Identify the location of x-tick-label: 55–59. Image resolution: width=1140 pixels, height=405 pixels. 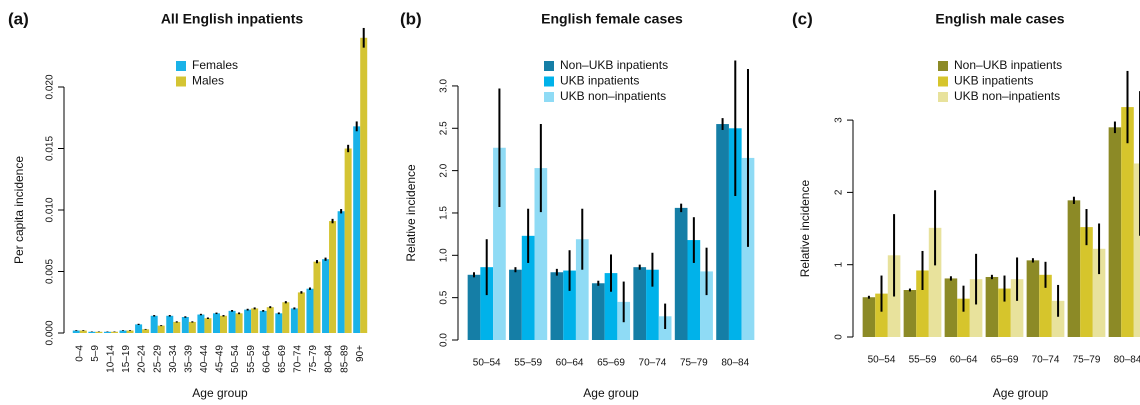
(251, 359).